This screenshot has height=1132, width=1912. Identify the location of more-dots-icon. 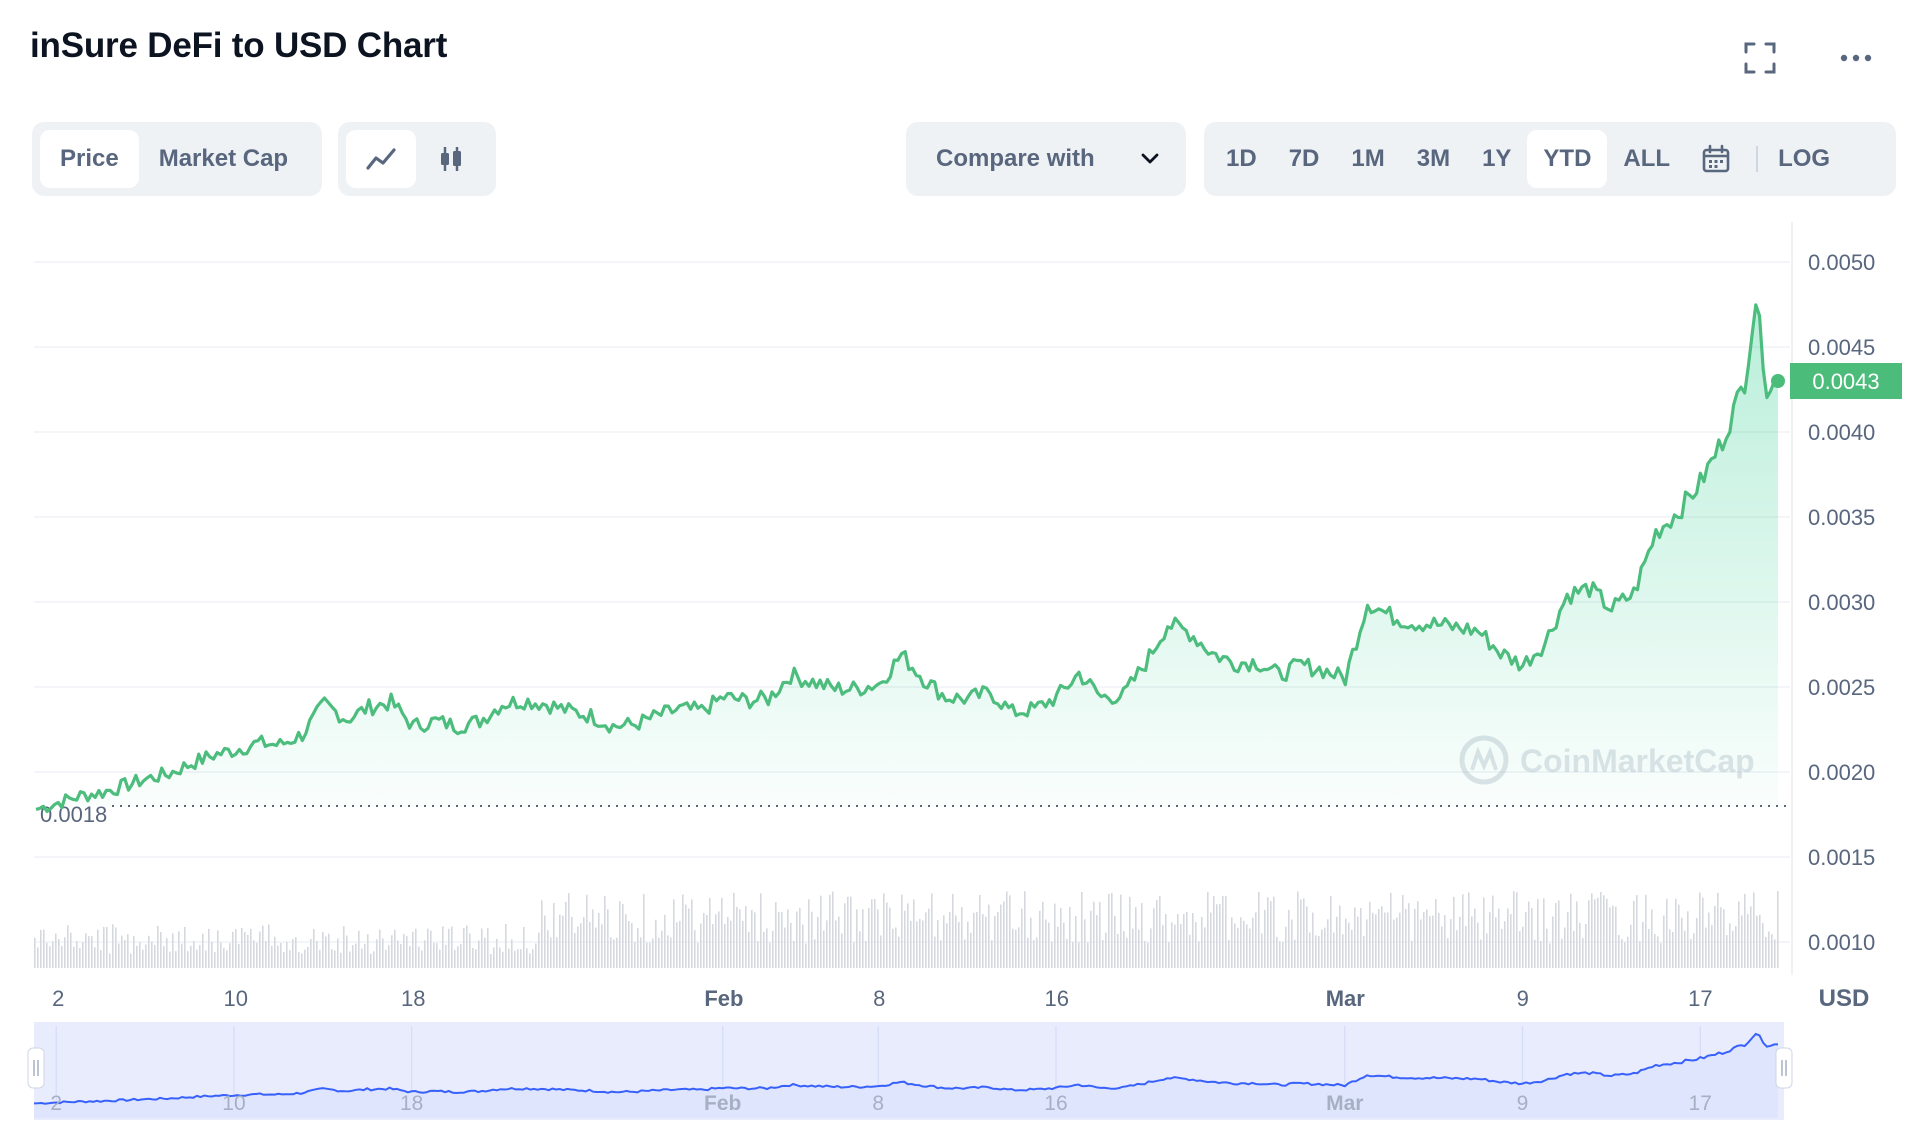
(1856, 58).